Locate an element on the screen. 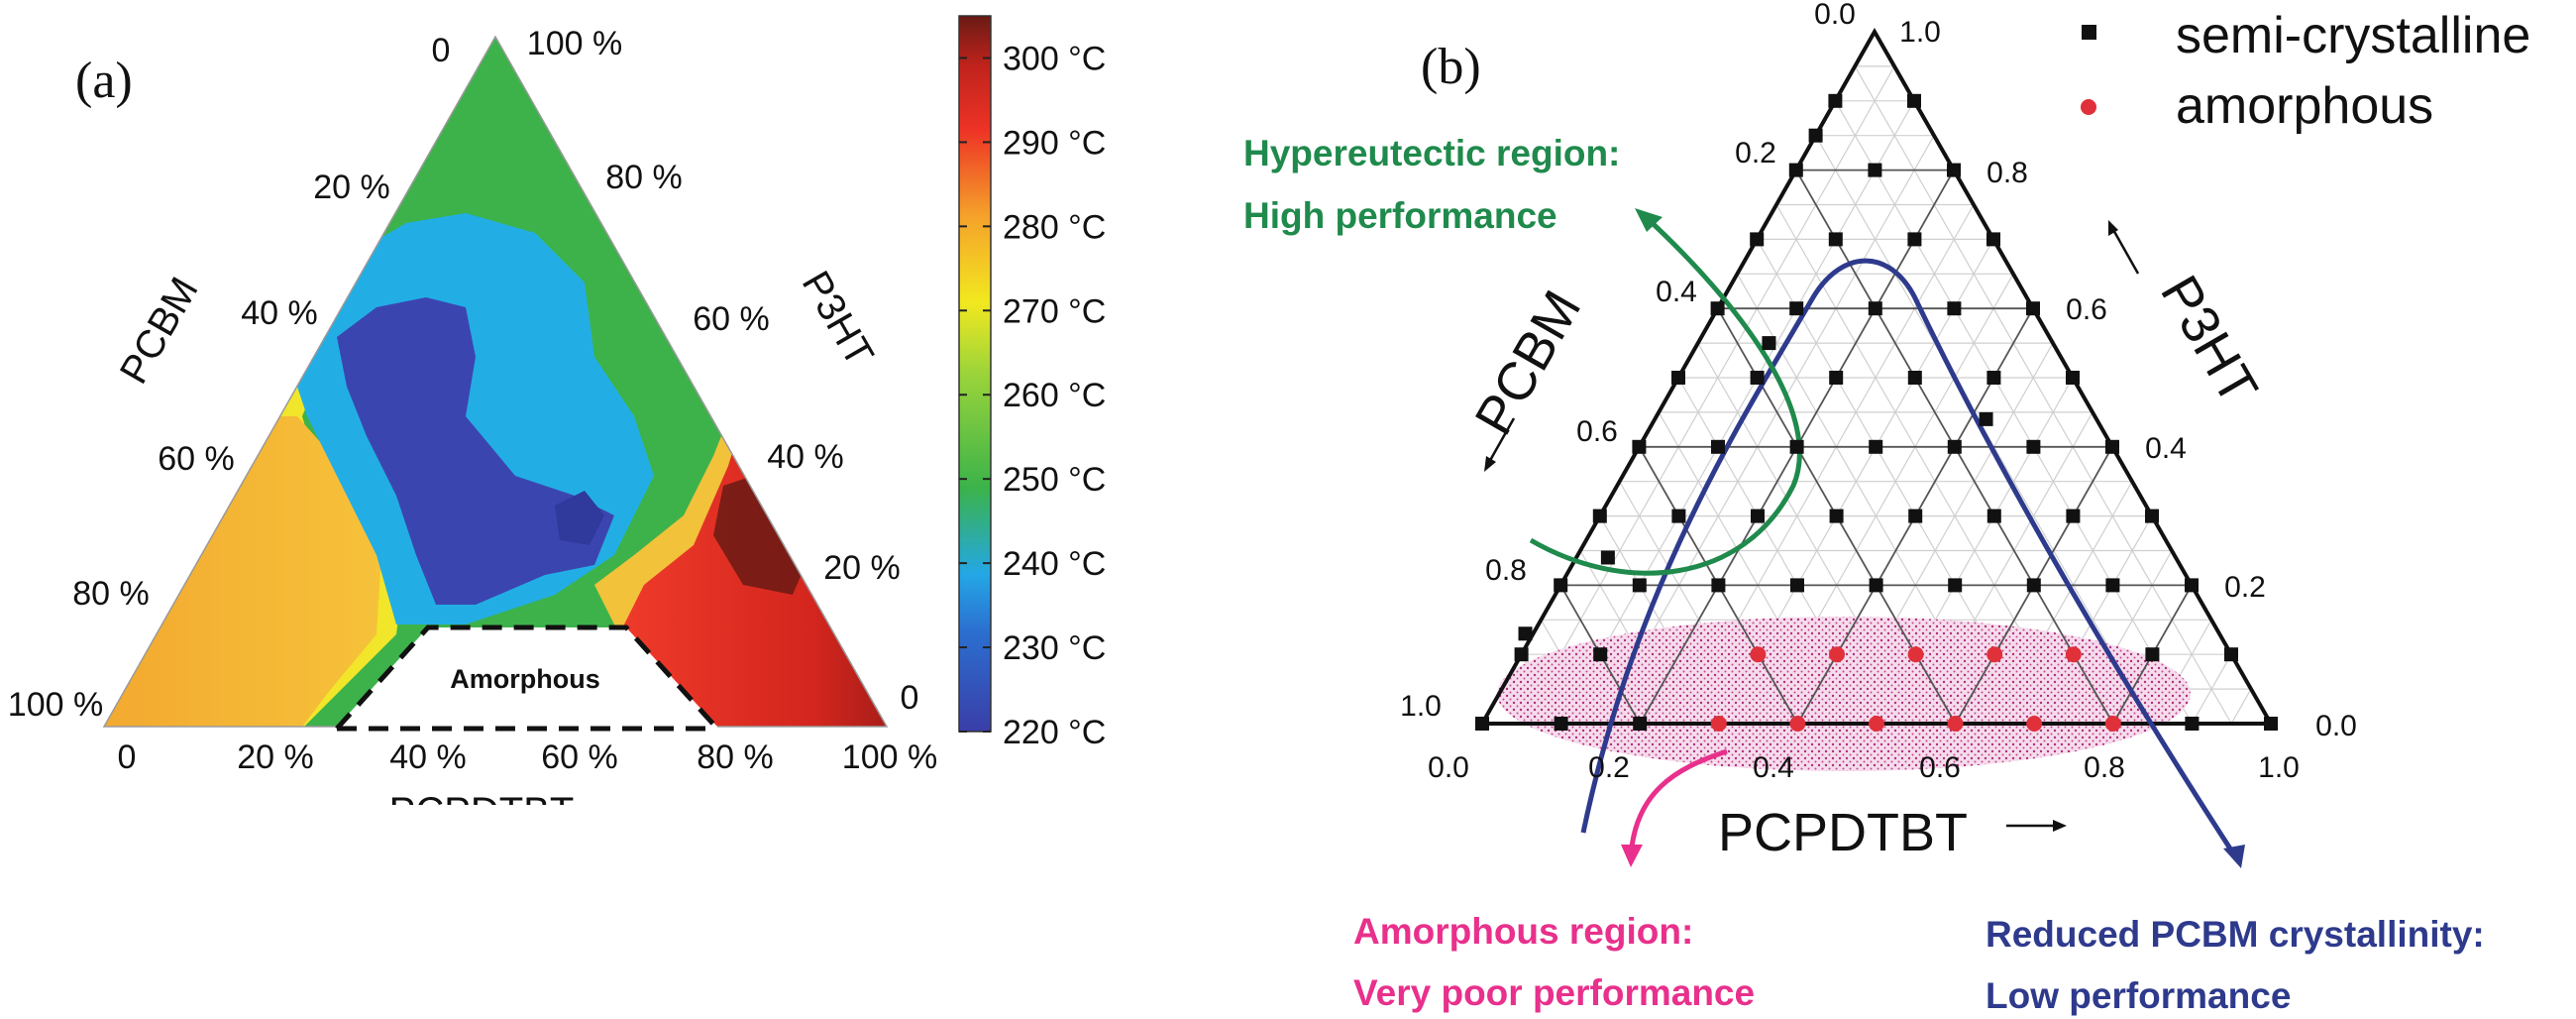  axis-label-crop-mask is located at coordinates (485, 820).